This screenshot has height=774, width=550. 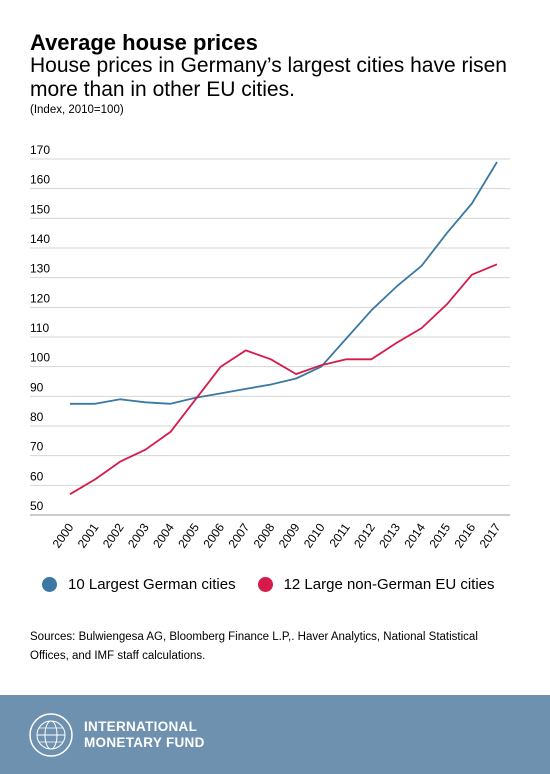 I want to click on x-tick-label: 2012, so click(x=364, y=535).